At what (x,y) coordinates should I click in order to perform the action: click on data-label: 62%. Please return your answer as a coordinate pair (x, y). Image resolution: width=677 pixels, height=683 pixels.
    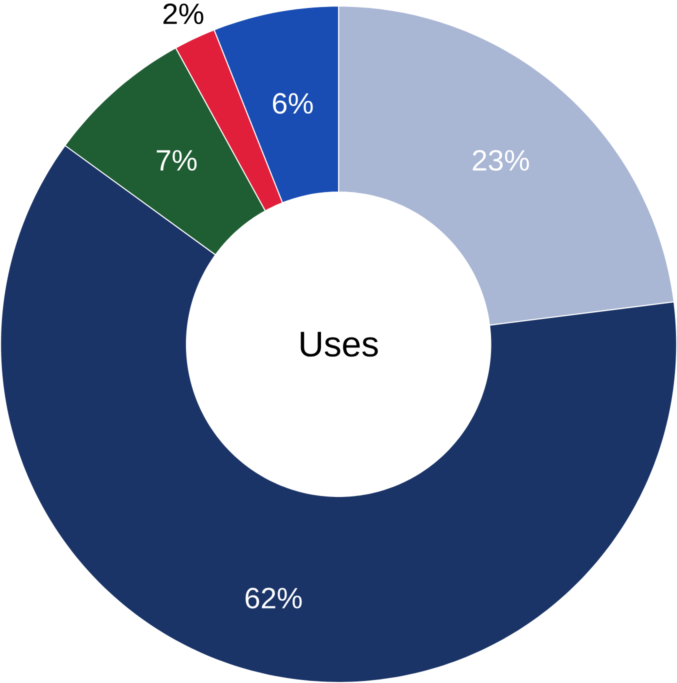
    Looking at the image, I should click on (274, 598).